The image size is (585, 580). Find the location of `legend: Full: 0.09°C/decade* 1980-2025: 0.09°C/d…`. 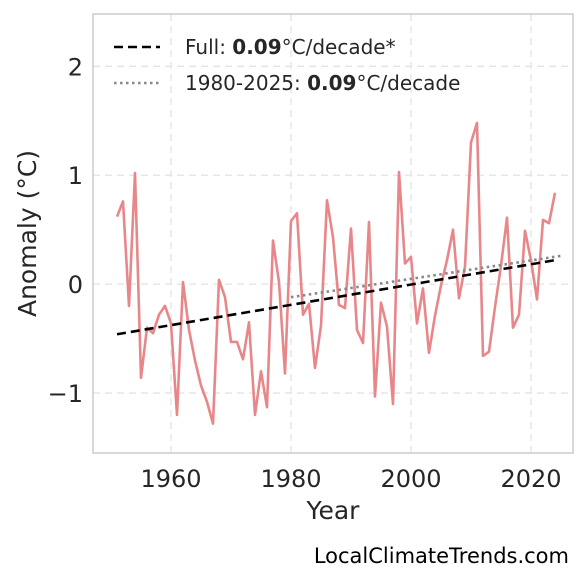

legend: Full: 0.09°C/decade* 1980-2025: 0.09°C/d… is located at coordinates (287, 65).